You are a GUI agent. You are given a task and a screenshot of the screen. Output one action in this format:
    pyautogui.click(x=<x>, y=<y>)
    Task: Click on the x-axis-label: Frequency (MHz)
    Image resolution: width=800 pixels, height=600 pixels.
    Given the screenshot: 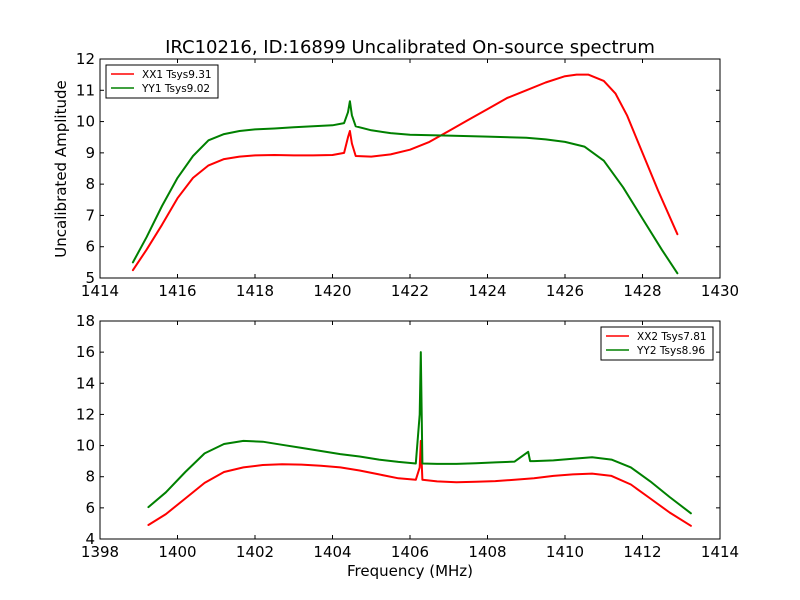 What is the action you would take?
    pyautogui.click(x=410, y=571)
    